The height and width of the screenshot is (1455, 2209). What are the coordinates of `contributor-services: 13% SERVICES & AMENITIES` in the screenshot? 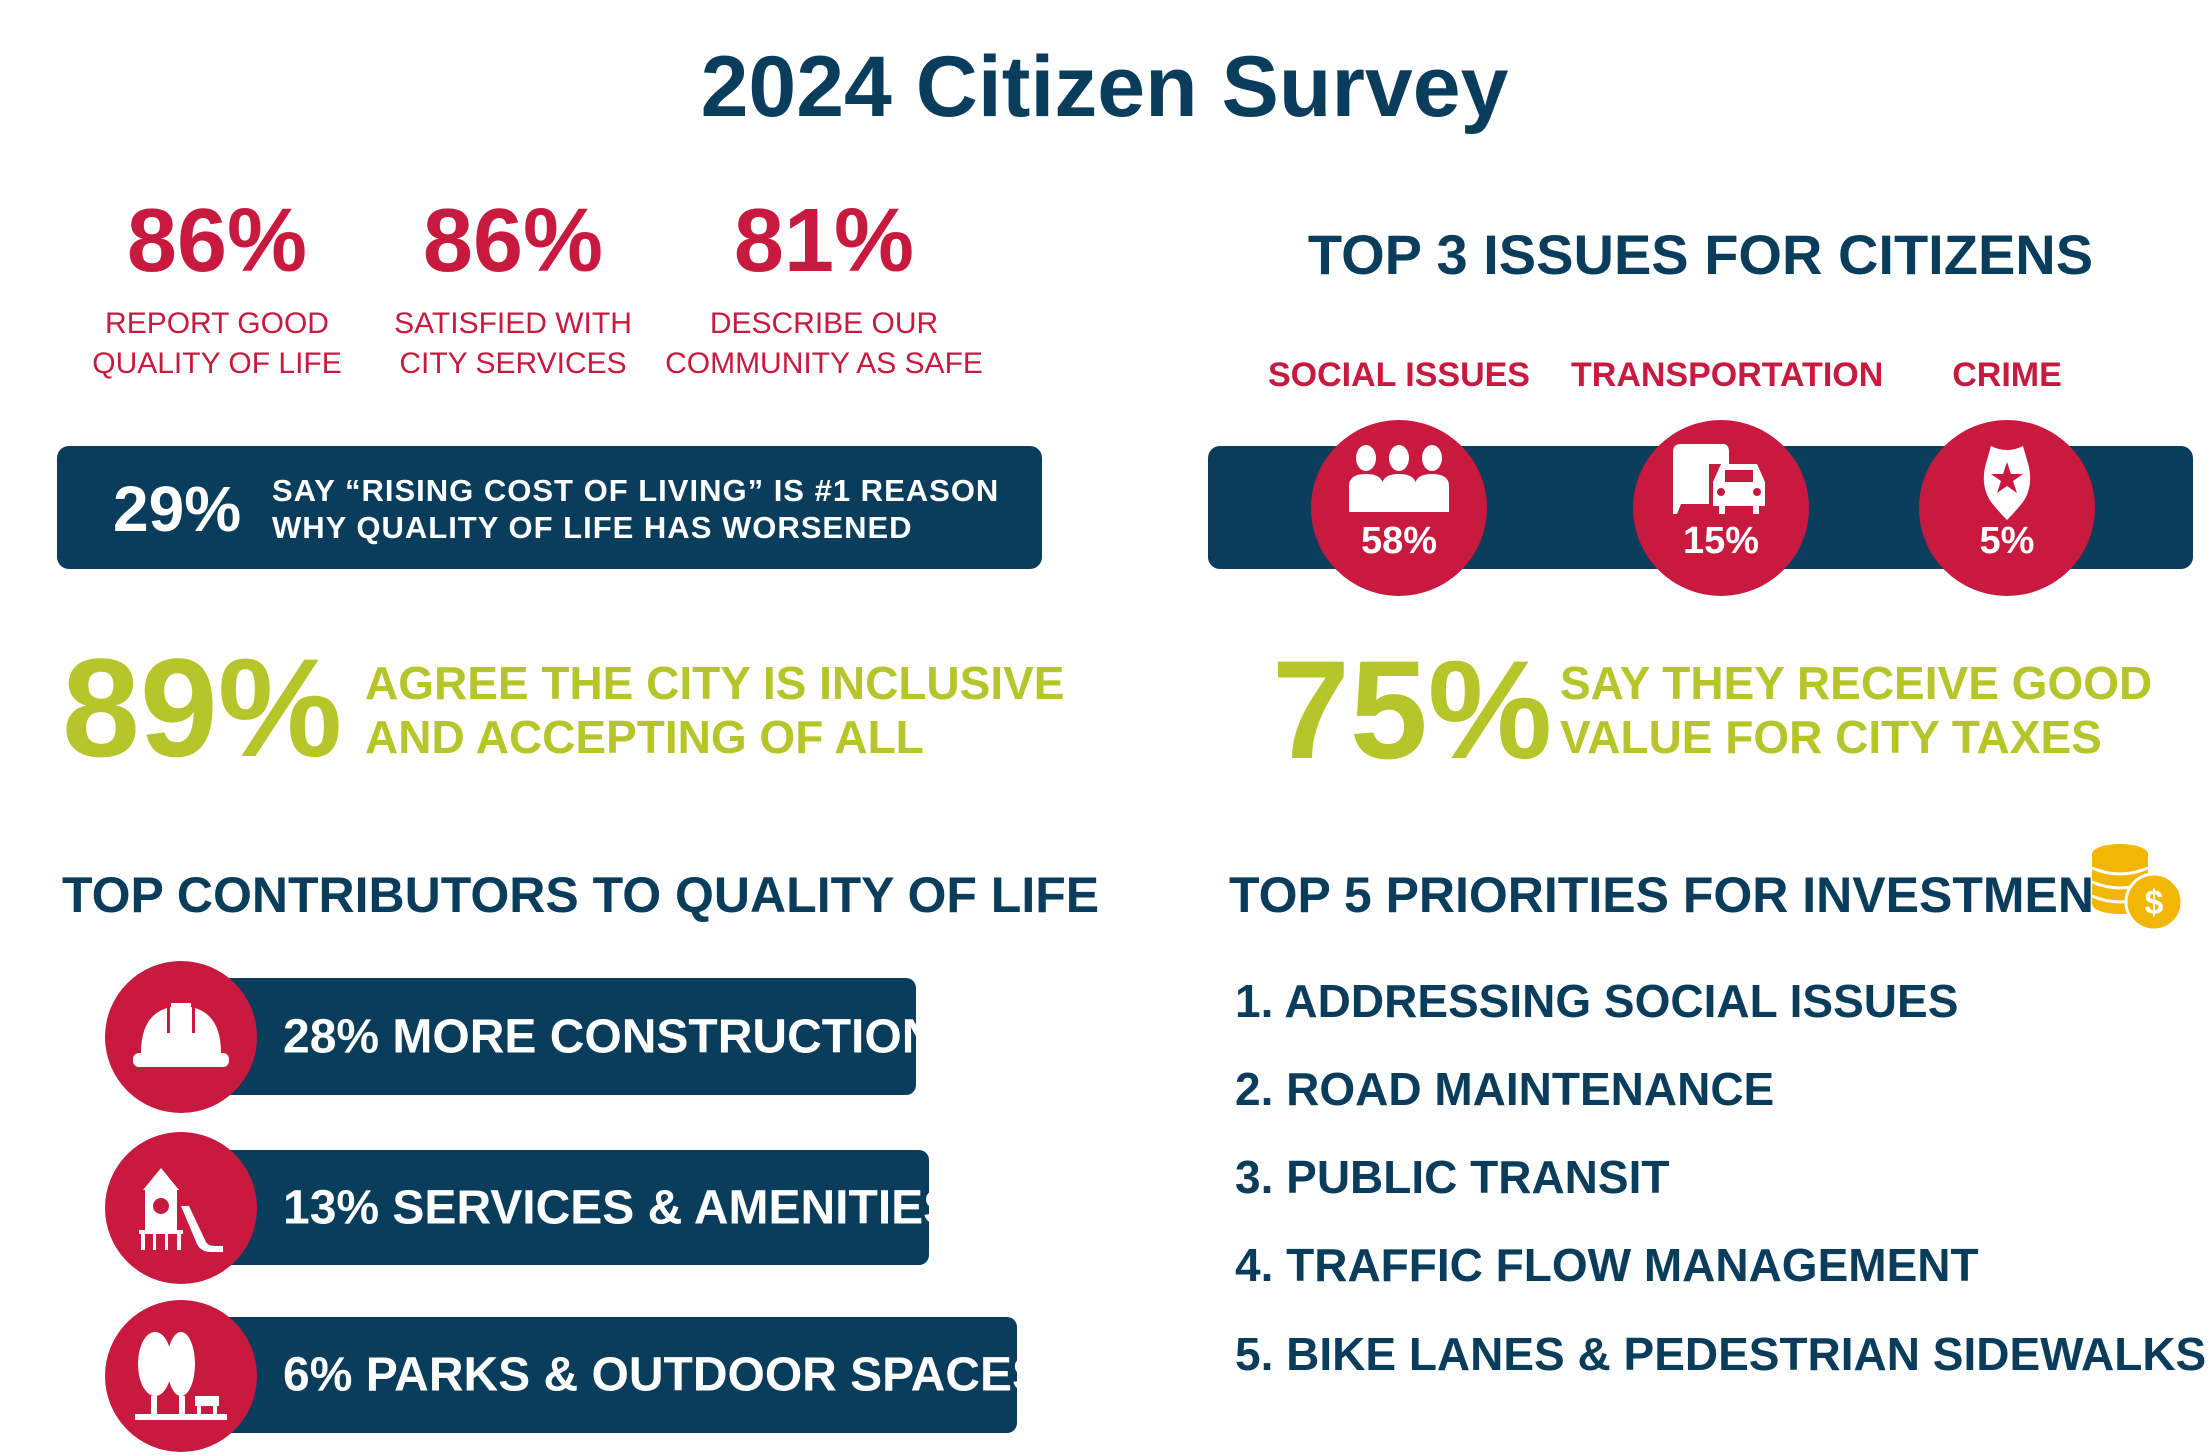 It's located at (583, 1207).